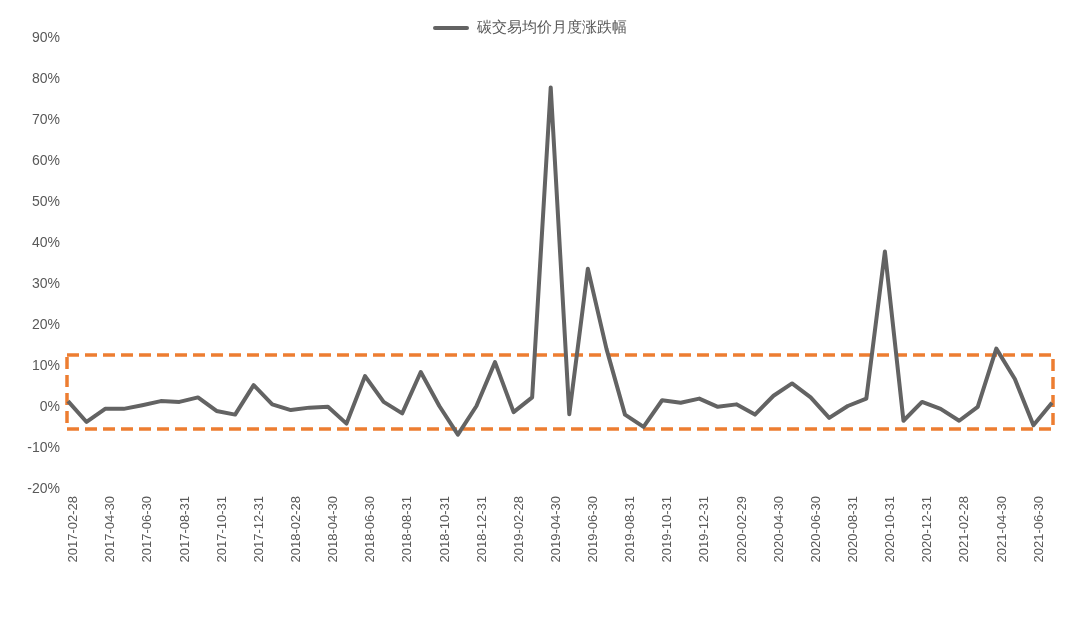 The width and height of the screenshot is (1080, 637). What do you see at coordinates (741, 529) in the screenshot?
I see `x-tick-label: 2020-02-29` at bounding box center [741, 529].